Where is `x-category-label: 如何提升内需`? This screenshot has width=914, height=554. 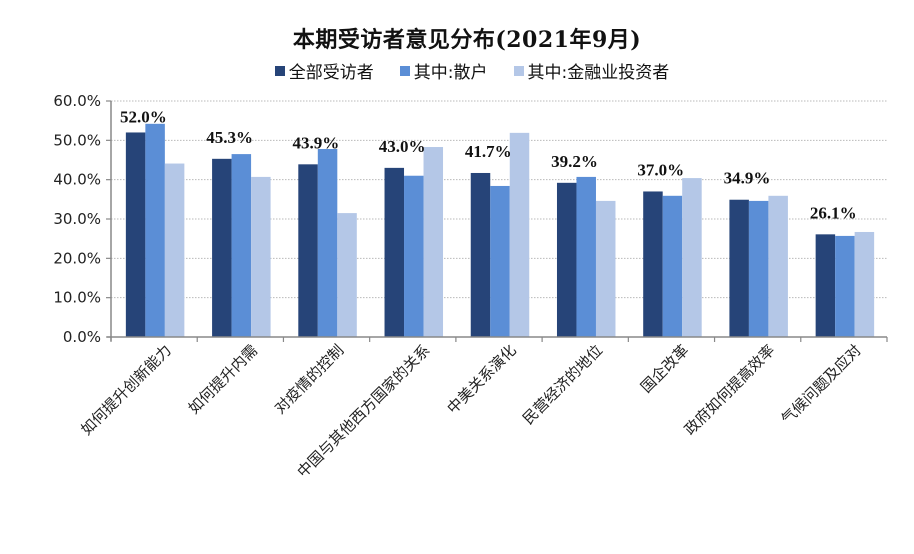
x-category-label: 如何提升内需 is located at coordinates (223, 379).